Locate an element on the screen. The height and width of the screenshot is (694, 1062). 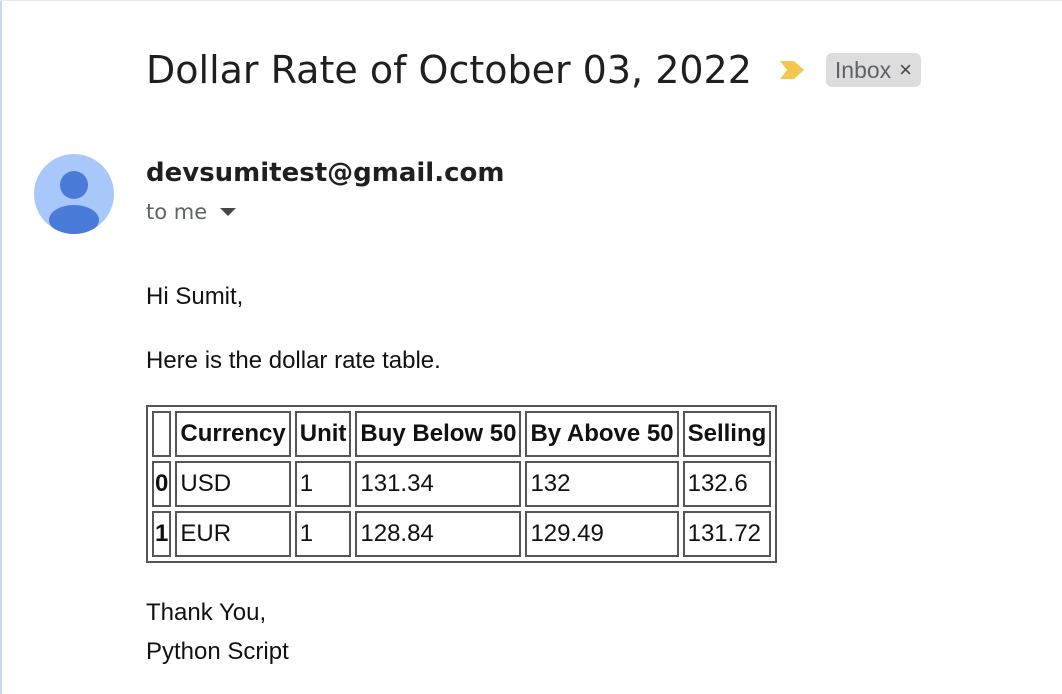
row-index: 0 is located at coordinates (162, 484).